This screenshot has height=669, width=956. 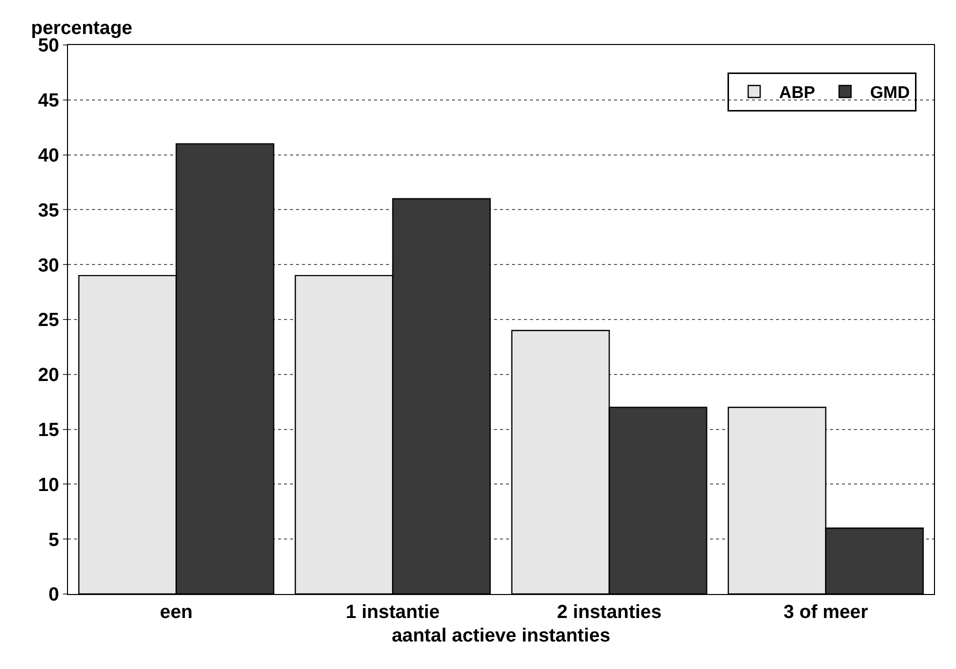 What do you see at coordinates (890, 92) in the screenshot?
I see `legend-label: GMD` at bounding box center [890, 92].